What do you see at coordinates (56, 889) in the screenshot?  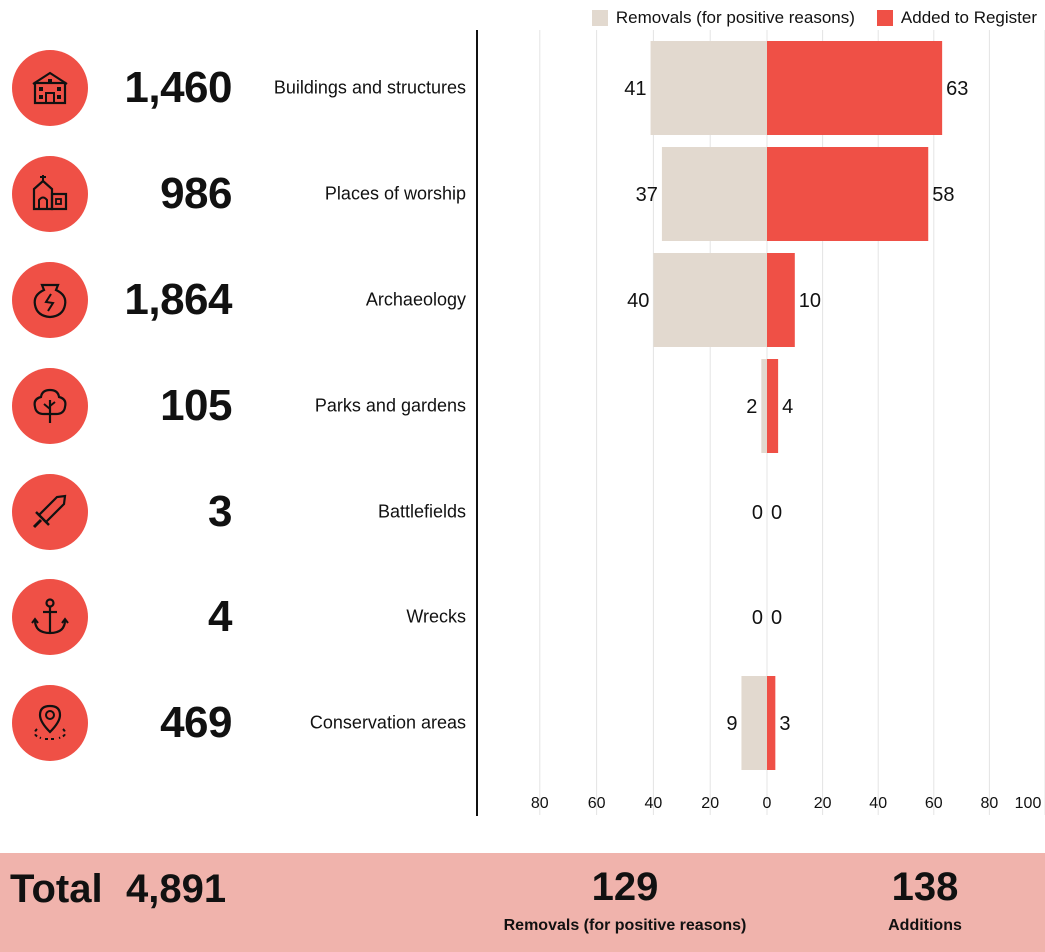 I see `total-label: Total` at bounding box center [56, 889].